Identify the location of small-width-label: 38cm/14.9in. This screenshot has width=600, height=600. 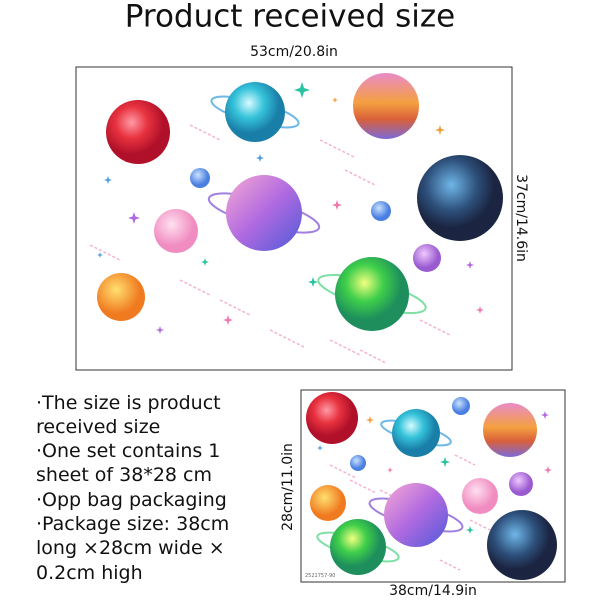
(433, 591).